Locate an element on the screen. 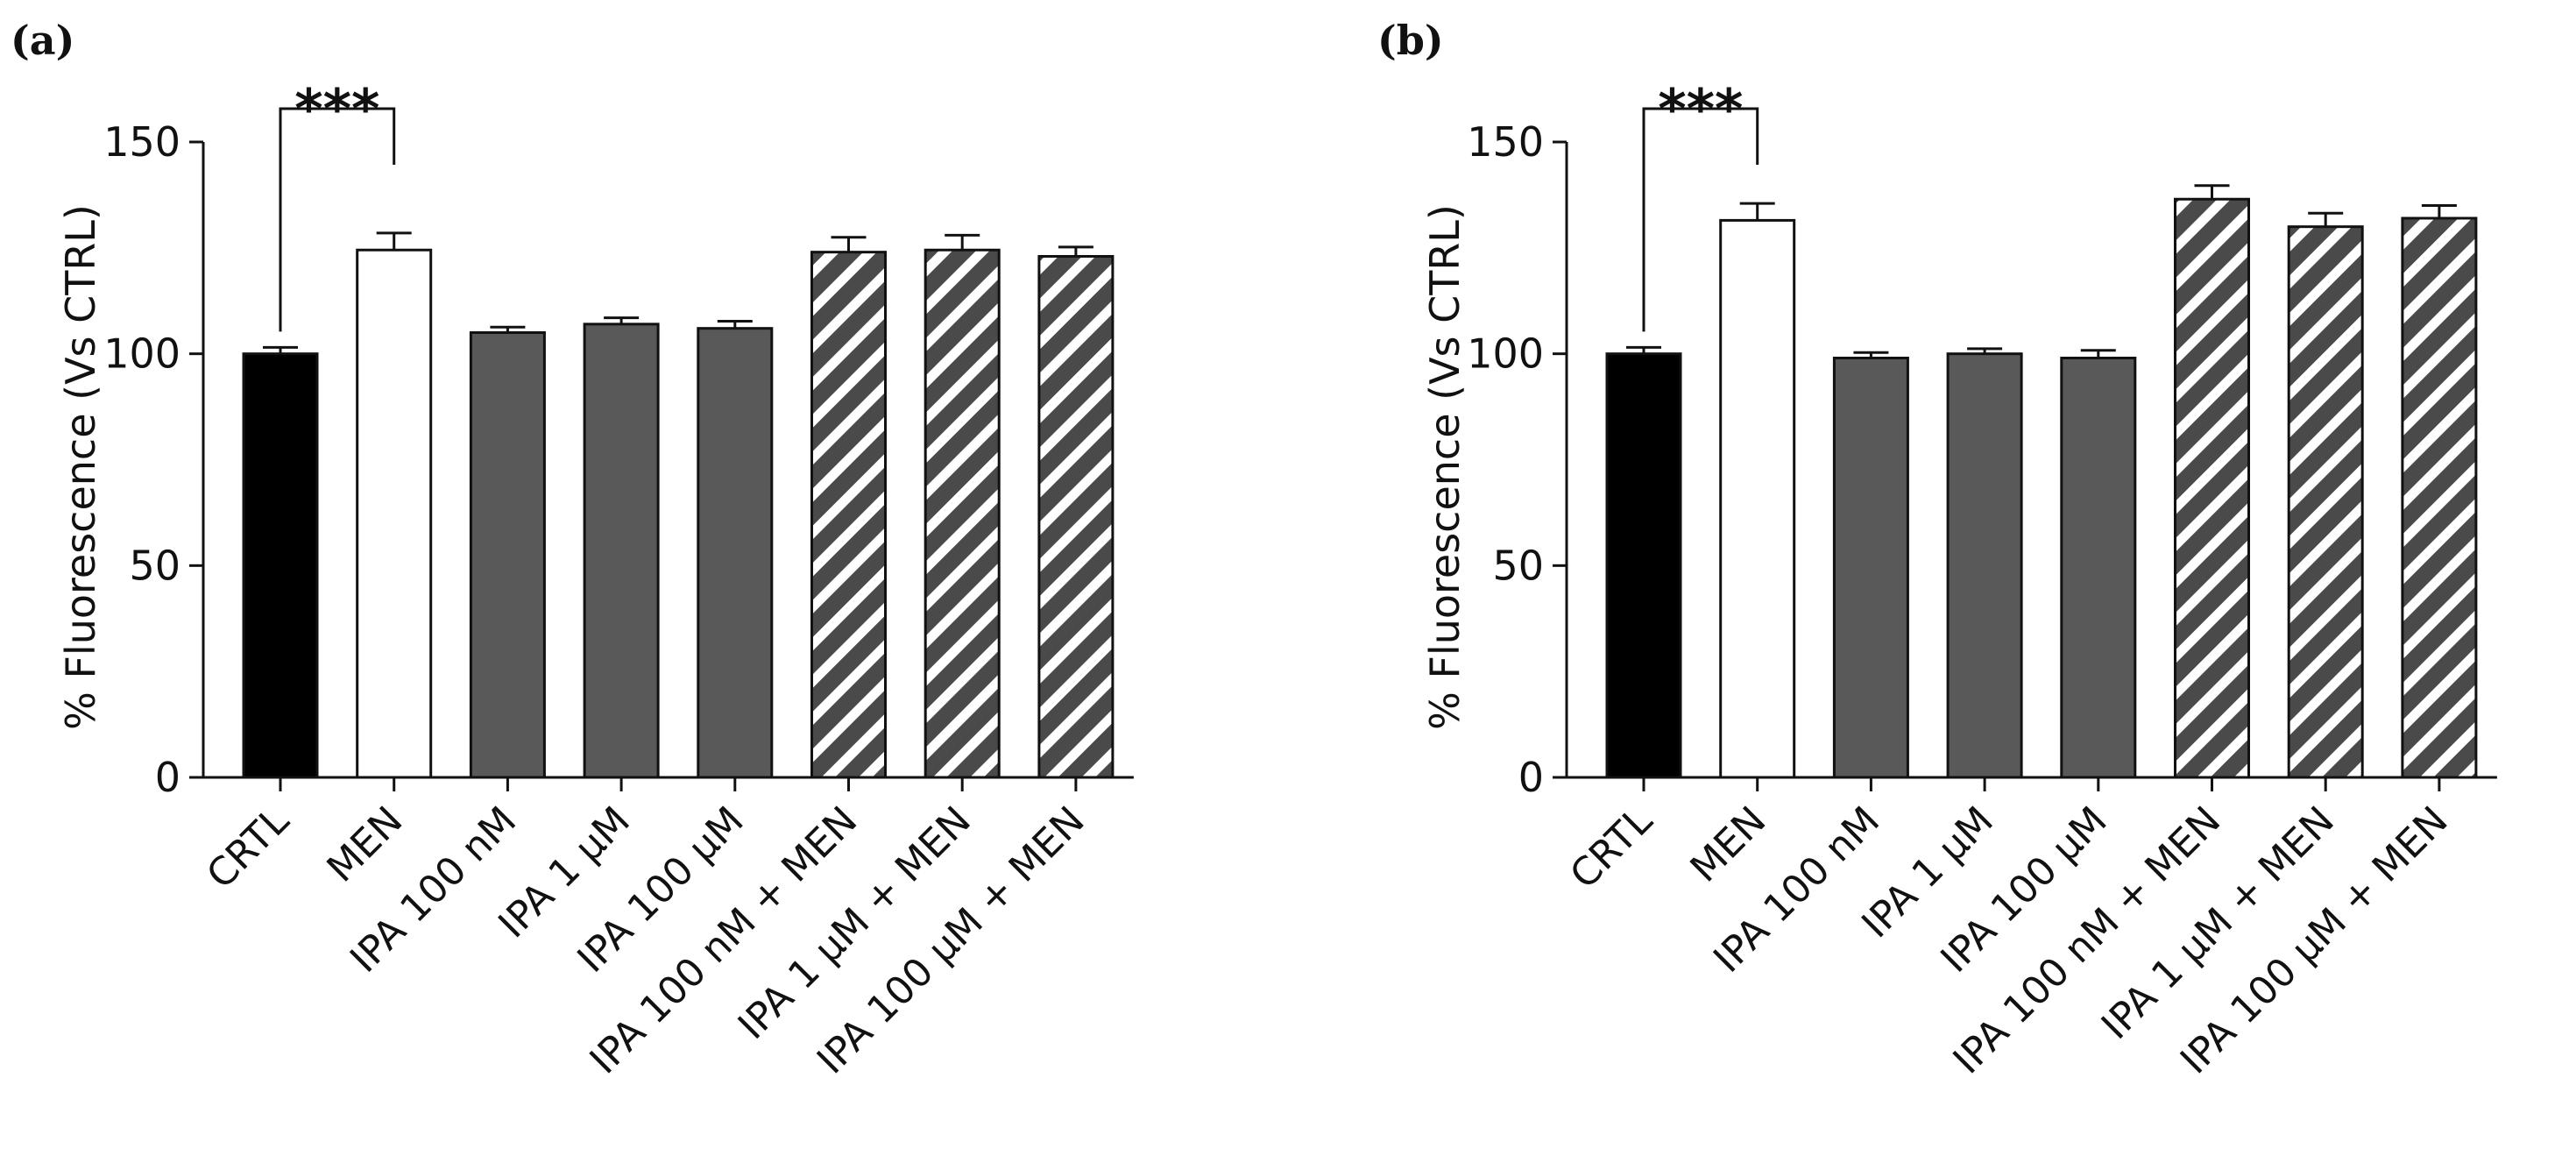 The height and width of the screenshot is (1163, 2576). panel-label: (a) is located at coordinates (42, 40).